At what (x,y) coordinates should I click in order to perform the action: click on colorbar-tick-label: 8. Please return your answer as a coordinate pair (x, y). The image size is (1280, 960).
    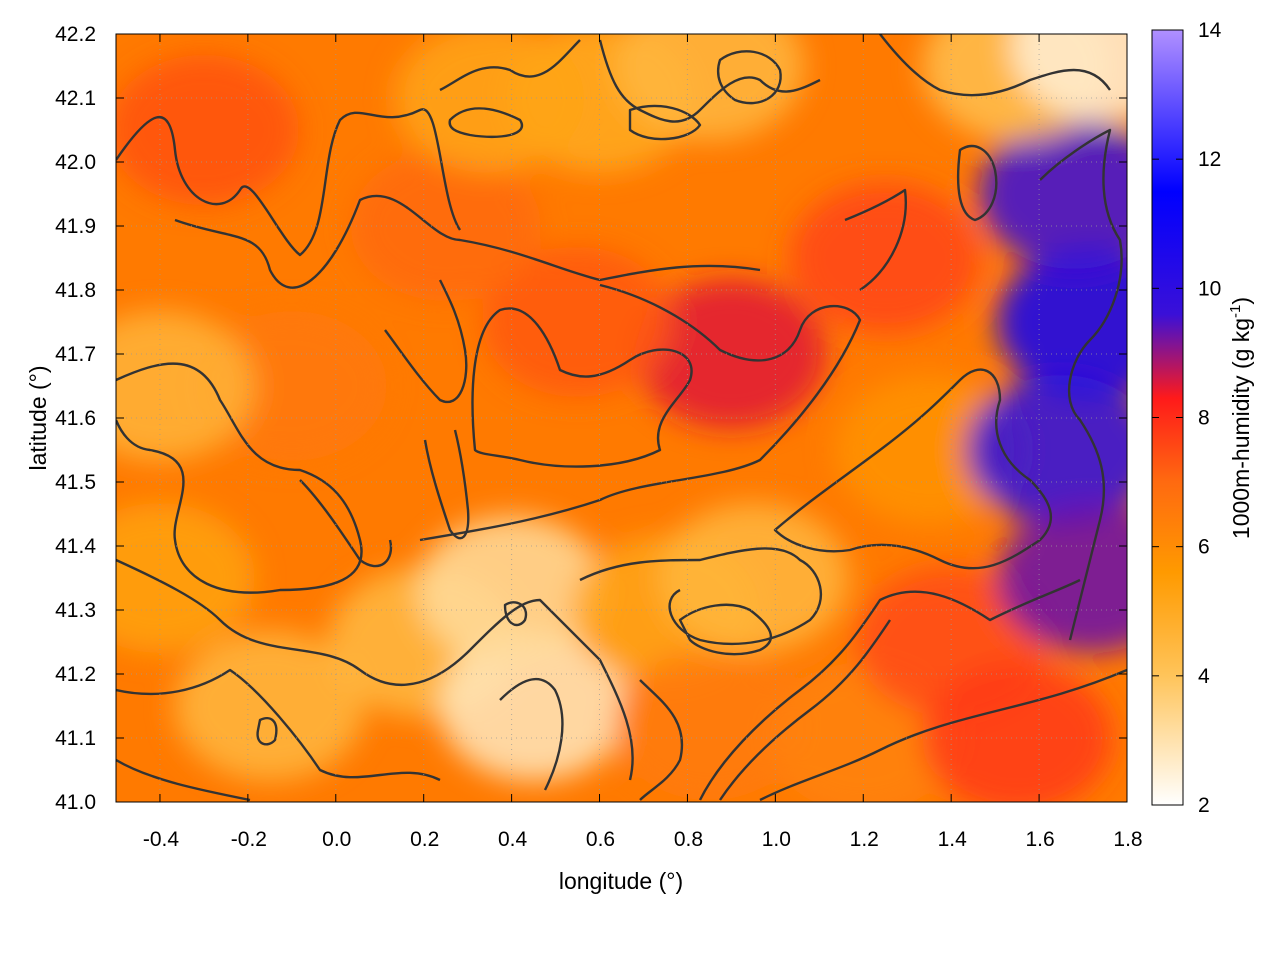
    Looking at the image, I should click on (1204, 418).